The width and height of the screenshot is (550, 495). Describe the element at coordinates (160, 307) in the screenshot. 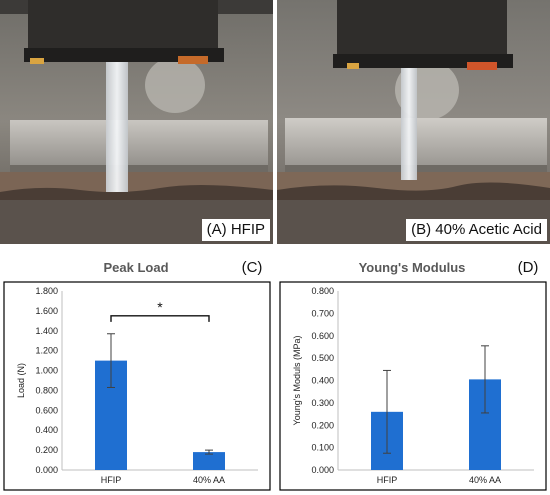

I see `significance-label: *` at that location.